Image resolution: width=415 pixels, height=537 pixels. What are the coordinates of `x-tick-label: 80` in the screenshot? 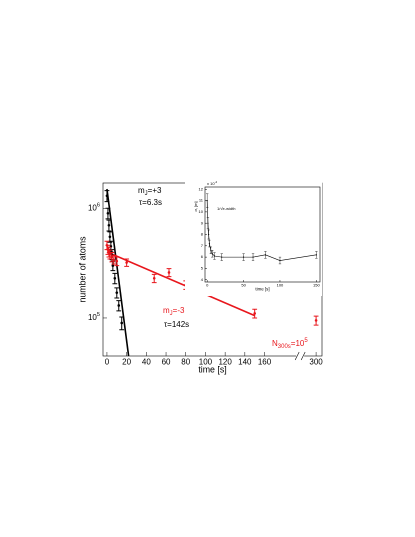 It's located at (185, 362).